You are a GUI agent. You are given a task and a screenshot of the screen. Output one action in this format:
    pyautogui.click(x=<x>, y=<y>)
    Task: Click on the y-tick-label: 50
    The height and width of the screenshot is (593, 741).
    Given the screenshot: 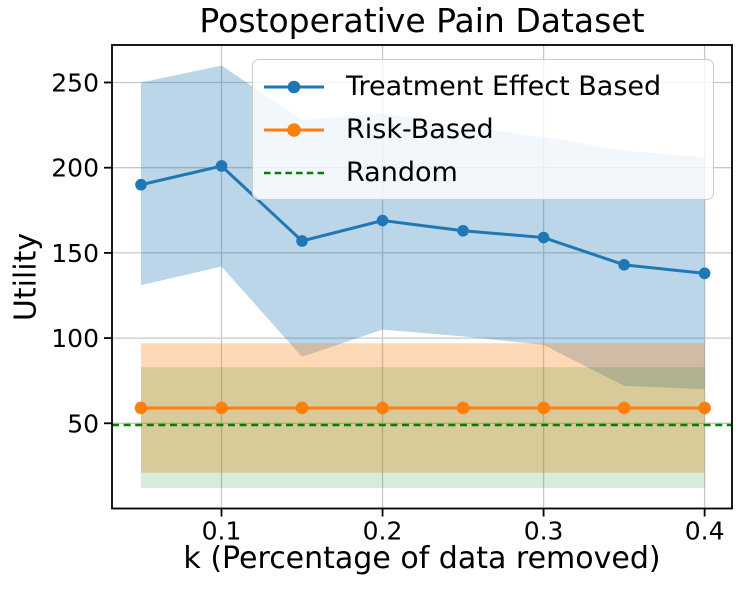 What is the action you would take?
    pyautogui.click(x=83, y=423)
    